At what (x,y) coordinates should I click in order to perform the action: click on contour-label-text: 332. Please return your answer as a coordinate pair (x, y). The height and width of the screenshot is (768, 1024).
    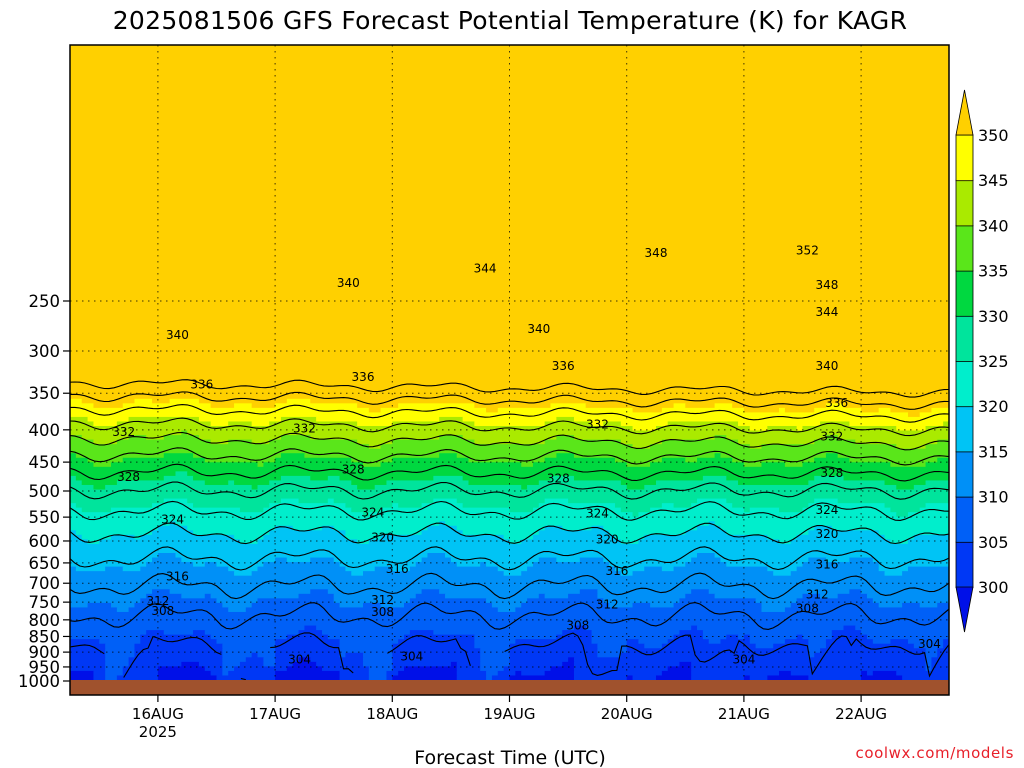
    Looking at the image, I should click on (304, 428).